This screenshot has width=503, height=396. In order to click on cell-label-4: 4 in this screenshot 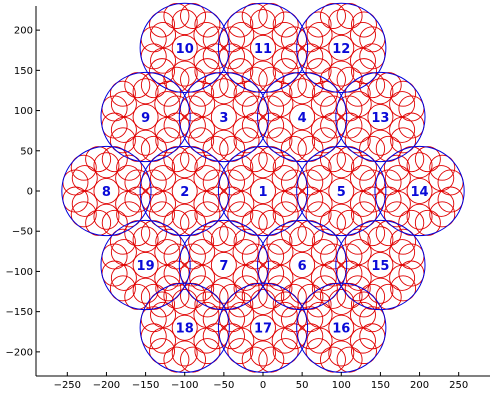, I will do `click(302, 118)`.